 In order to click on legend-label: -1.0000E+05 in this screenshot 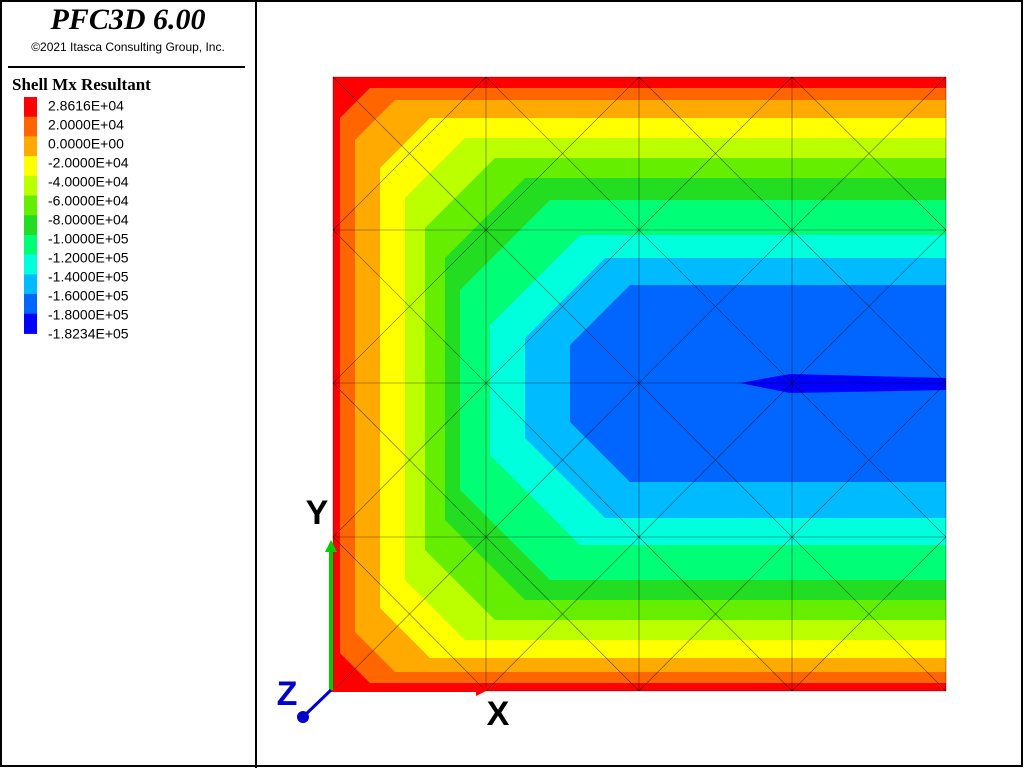, I will do `click(88, 239)`.